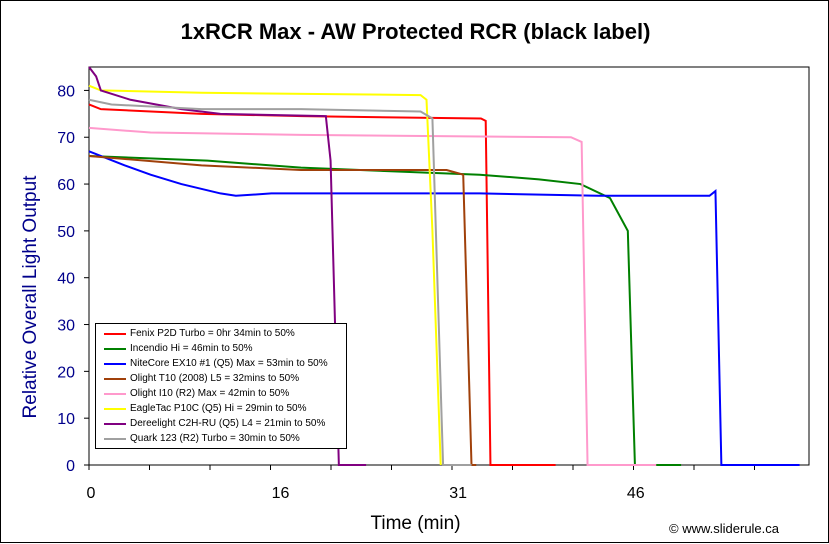 This screenshot has height=544, width=829. I want to click on legend-item: Olight T10 (2008) L5 = 32mins to 50%, so click(221, 378).